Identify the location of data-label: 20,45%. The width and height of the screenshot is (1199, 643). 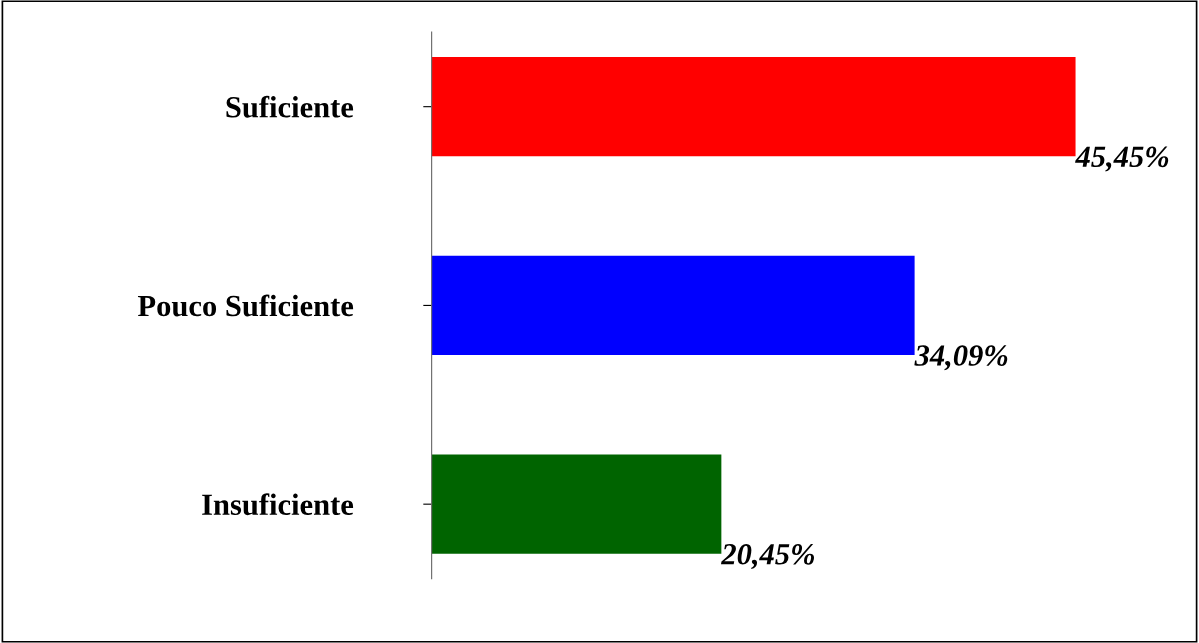
(767, 556).